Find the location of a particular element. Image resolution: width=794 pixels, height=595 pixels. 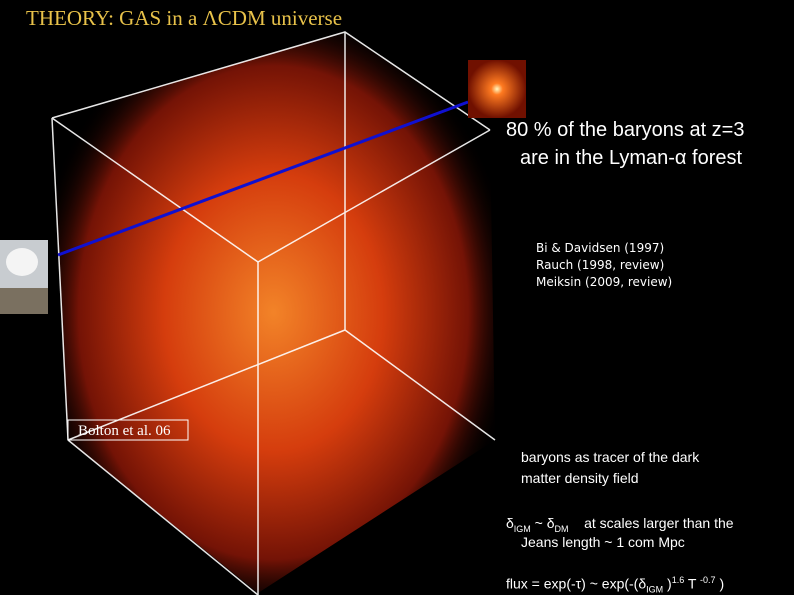

reference: Meiksin (2009, review) is located at coordinates (604, 282).